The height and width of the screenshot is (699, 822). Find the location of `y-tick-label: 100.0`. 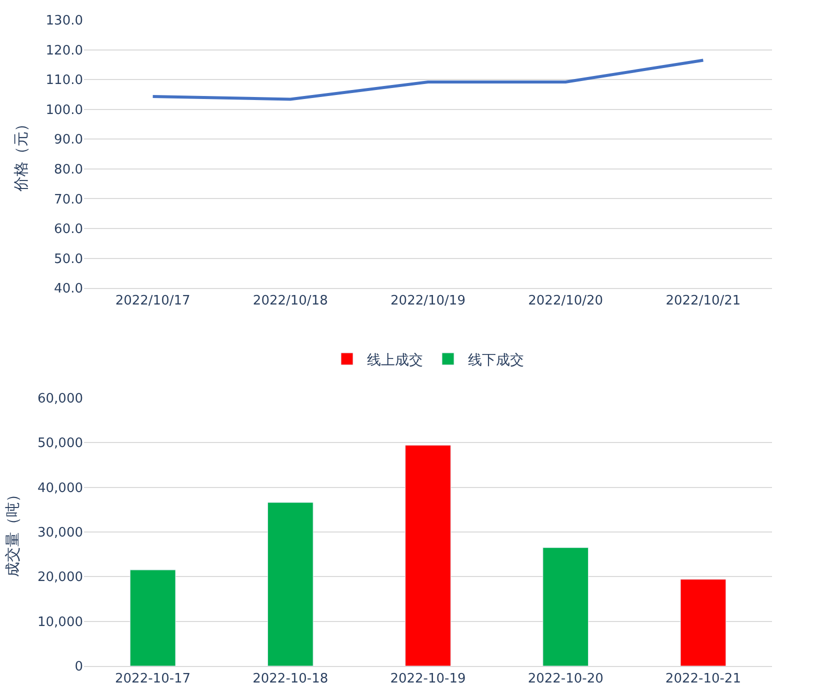

y-tick-label: 100.0 is located at coordinates (64, 110).